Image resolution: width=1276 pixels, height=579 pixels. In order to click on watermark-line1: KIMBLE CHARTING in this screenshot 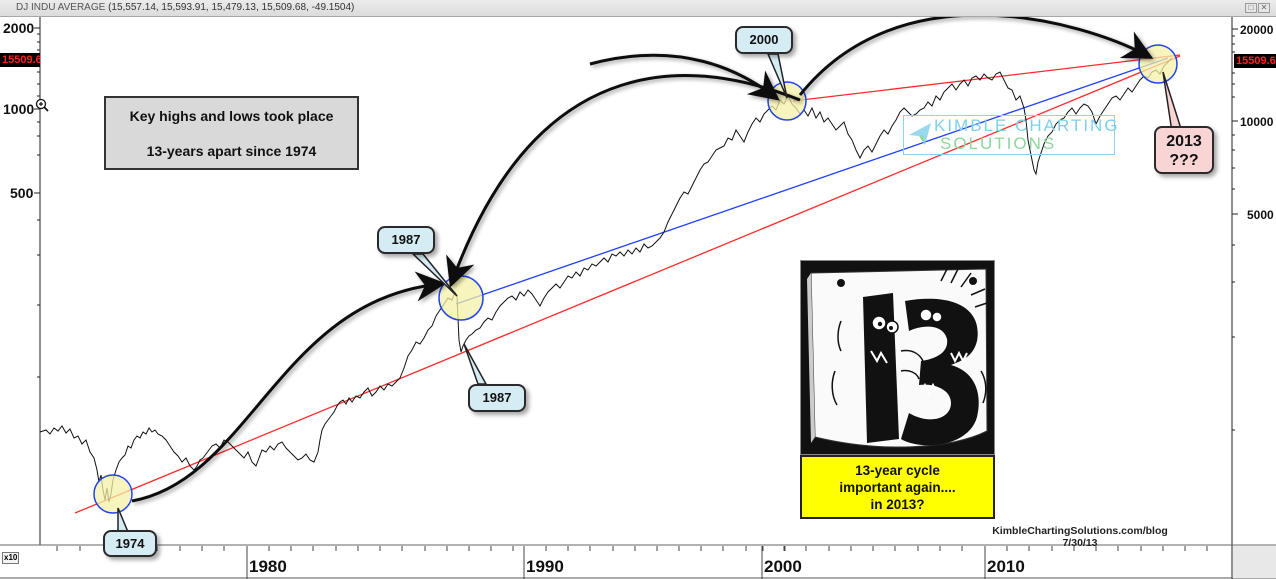, I will do `click(1027, 125)`.